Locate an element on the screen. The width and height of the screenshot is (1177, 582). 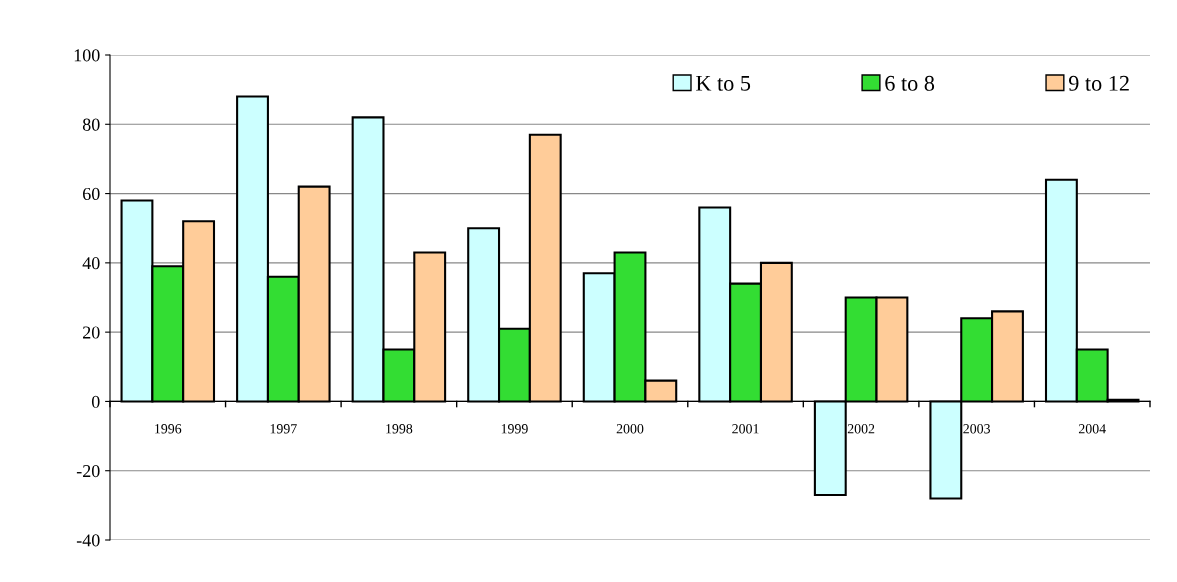
x-tick-label: 1999 is located at coordinates (514, 429).